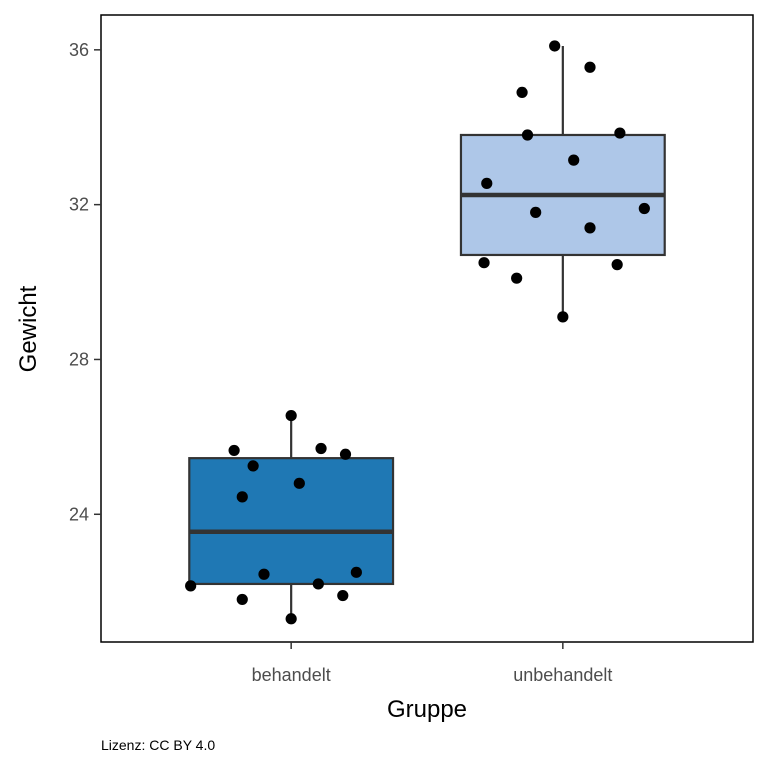 The height and width of the screenshot is (768, 768). I want to click on x-axis-title: Gruppe, so click(427, 709).